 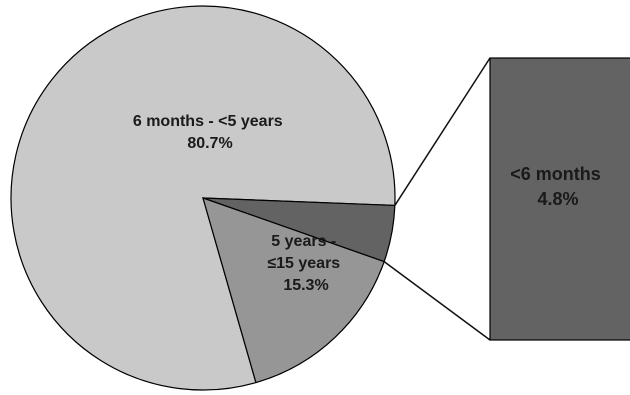 I want to click on connector-lines, so click(x=437, y=199).